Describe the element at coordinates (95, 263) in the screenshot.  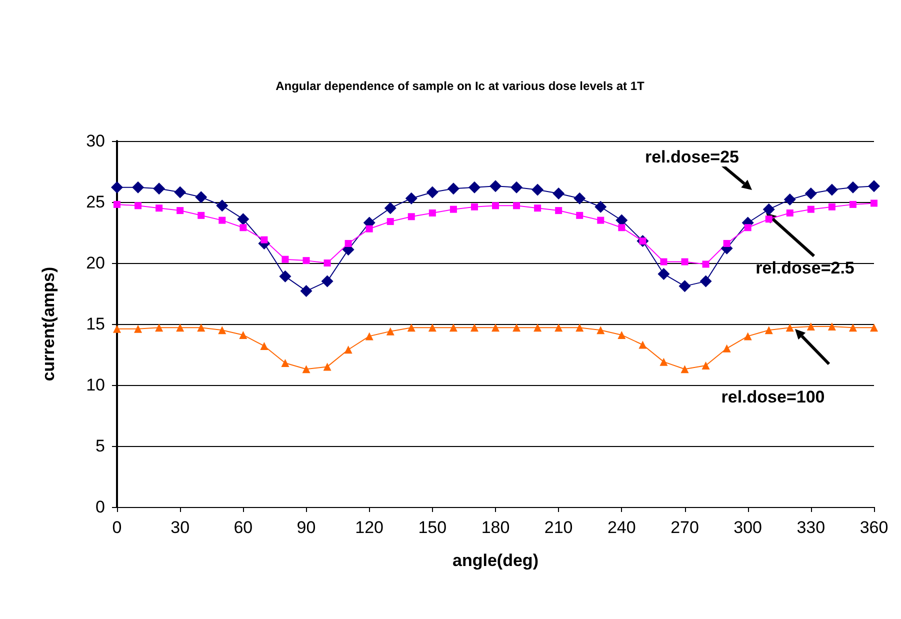
I see `y-tick-label: 20` at that location.